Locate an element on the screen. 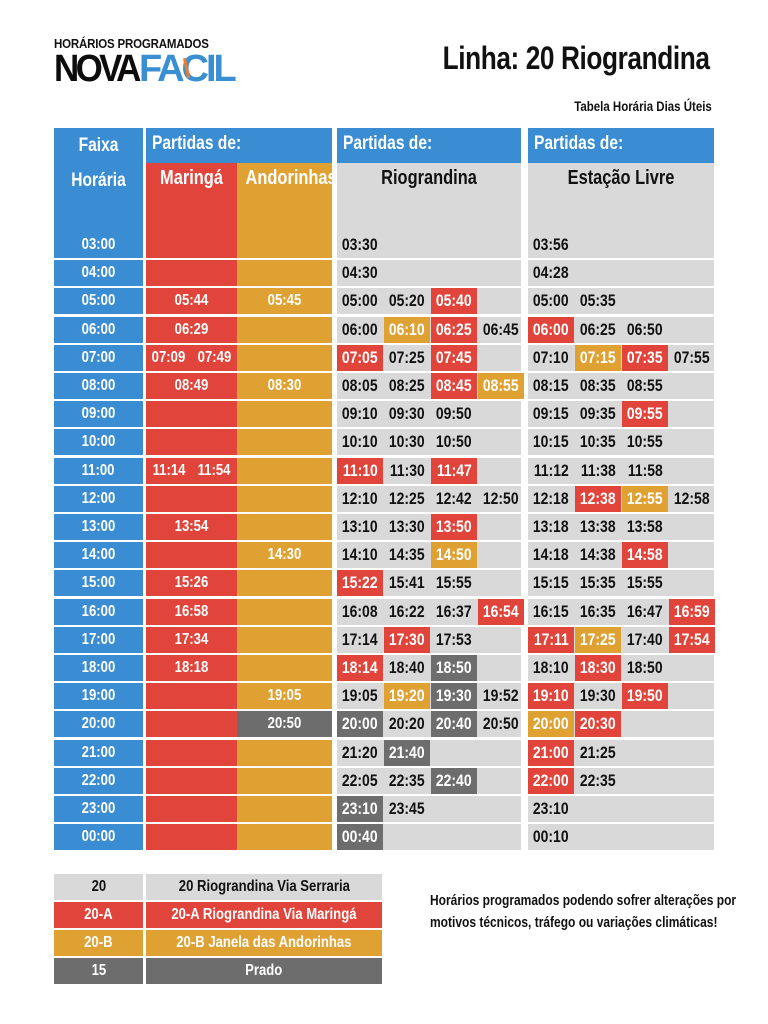 Image resolution: width=768 pixels, height=1024 pixels. maringa-cell: 07:09 07:49 is located at coordinates (191, 357).